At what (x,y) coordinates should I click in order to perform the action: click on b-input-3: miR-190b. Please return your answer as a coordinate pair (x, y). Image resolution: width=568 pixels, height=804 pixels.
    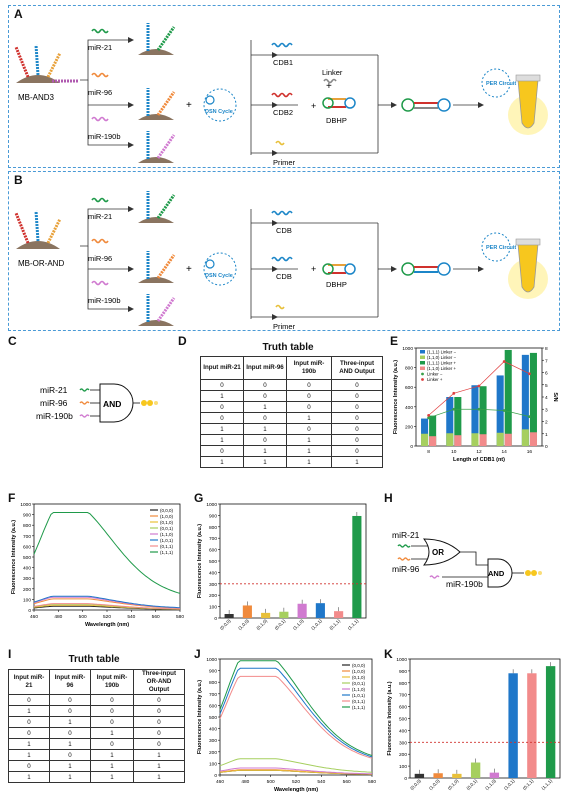
    Looking at the image, I should click on (104, 300).